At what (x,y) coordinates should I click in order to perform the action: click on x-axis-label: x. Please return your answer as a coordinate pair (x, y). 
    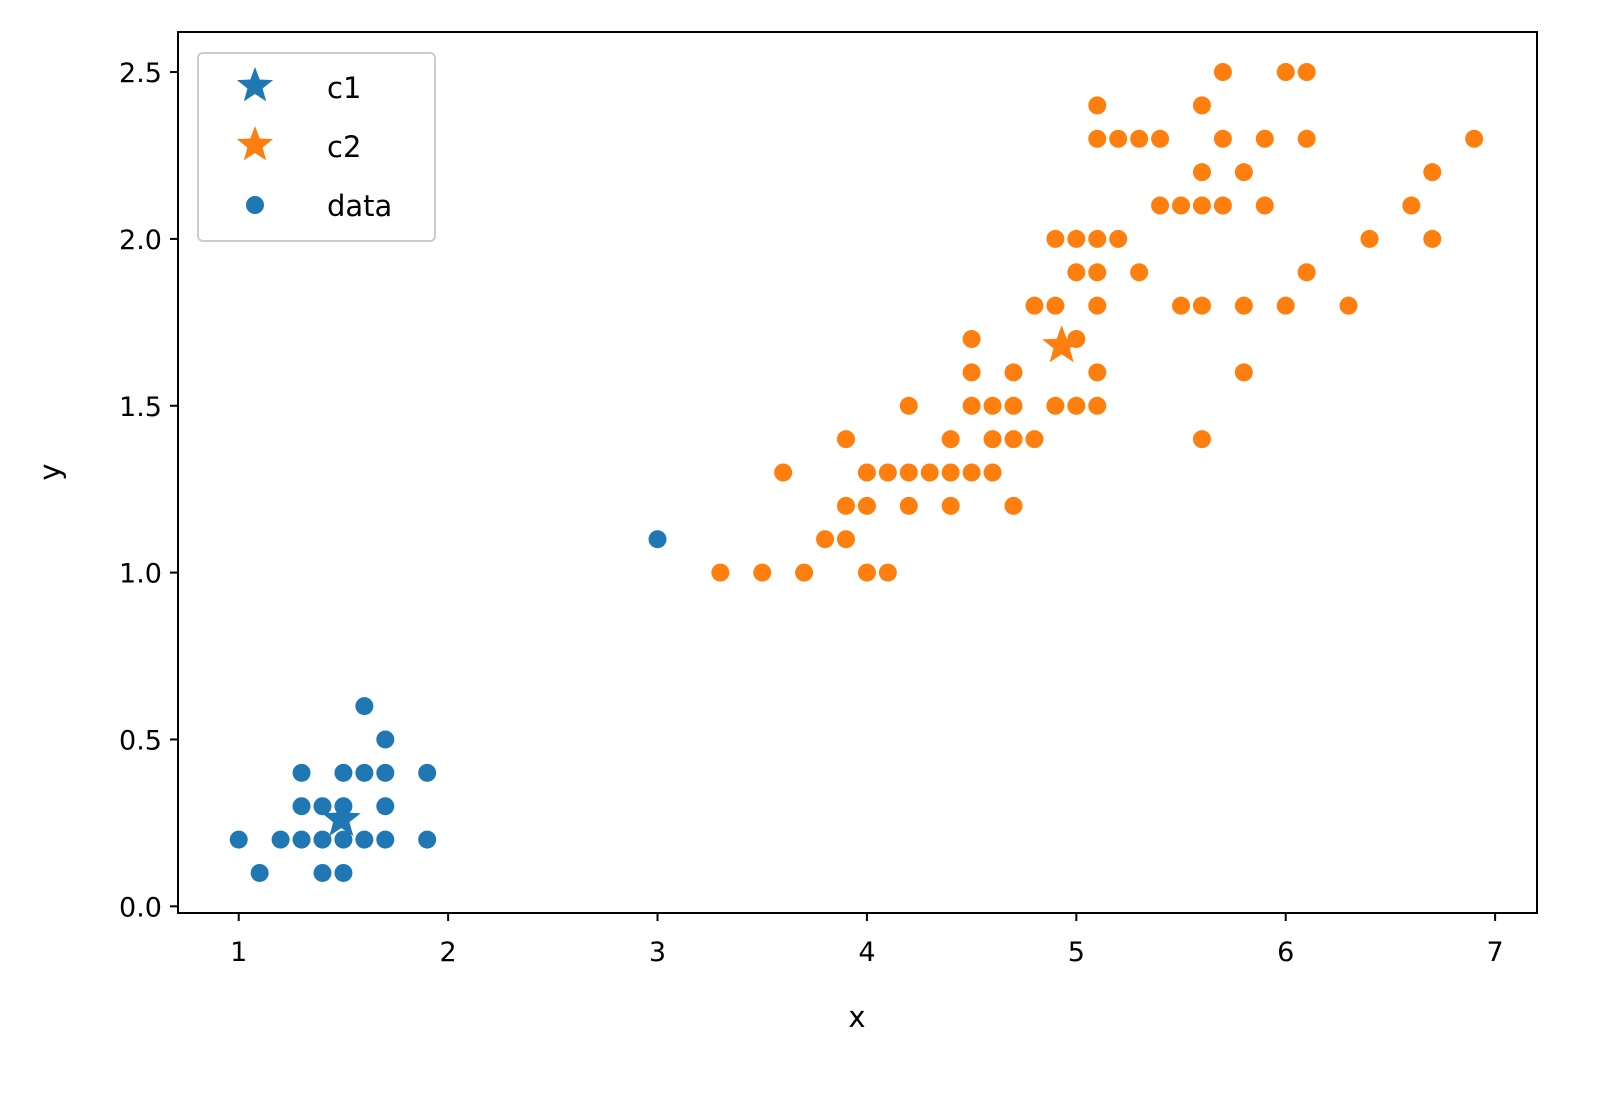
    Looking at the image, I should click on (856, 1017).